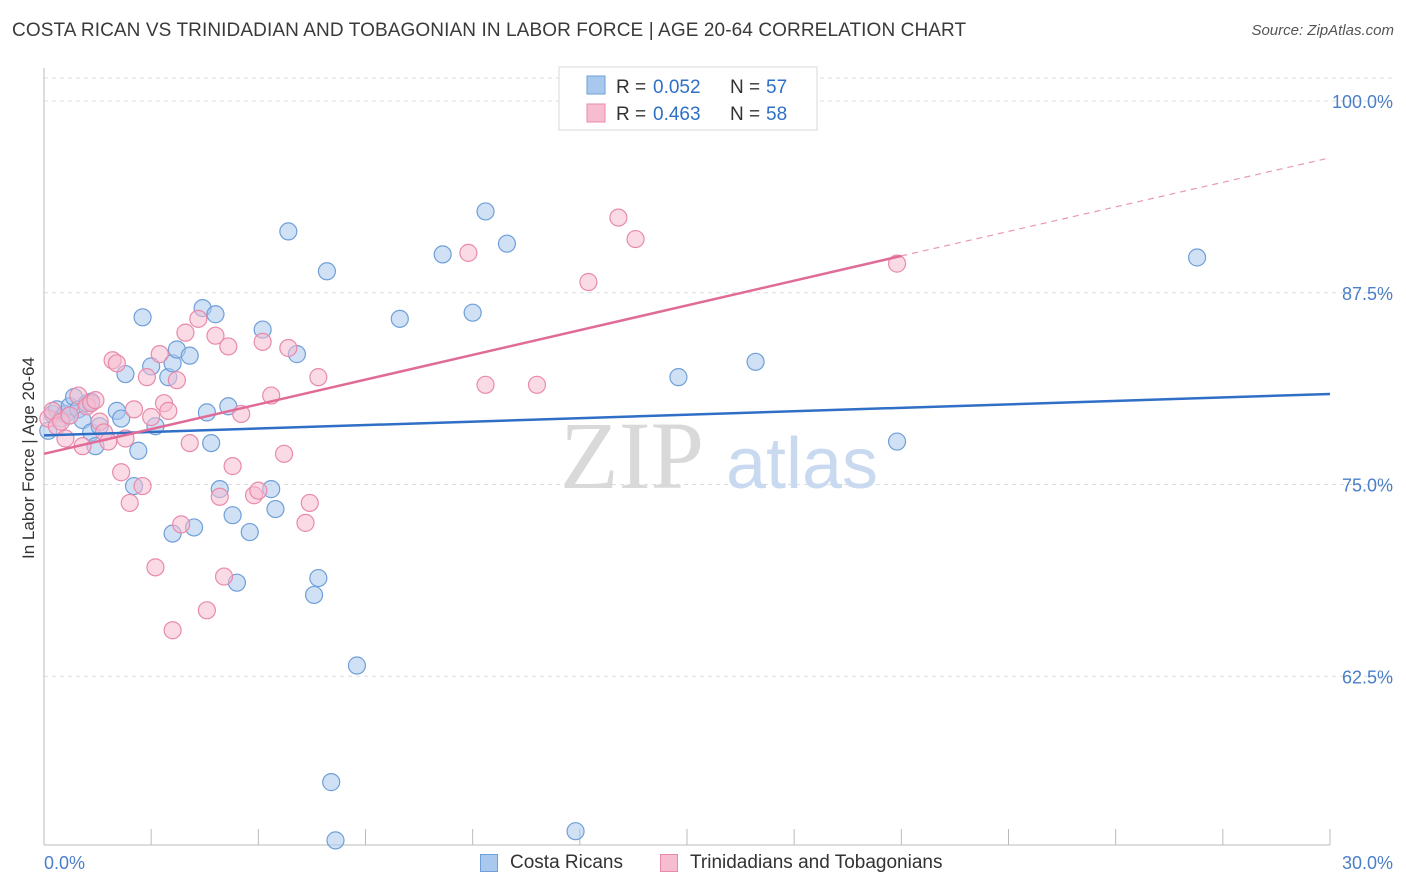 The image size is (1406, 892). Describe the element at coordinates (631, 114) in the screenshot. I see `legend-r-label-trinidadians: R =` at that location.